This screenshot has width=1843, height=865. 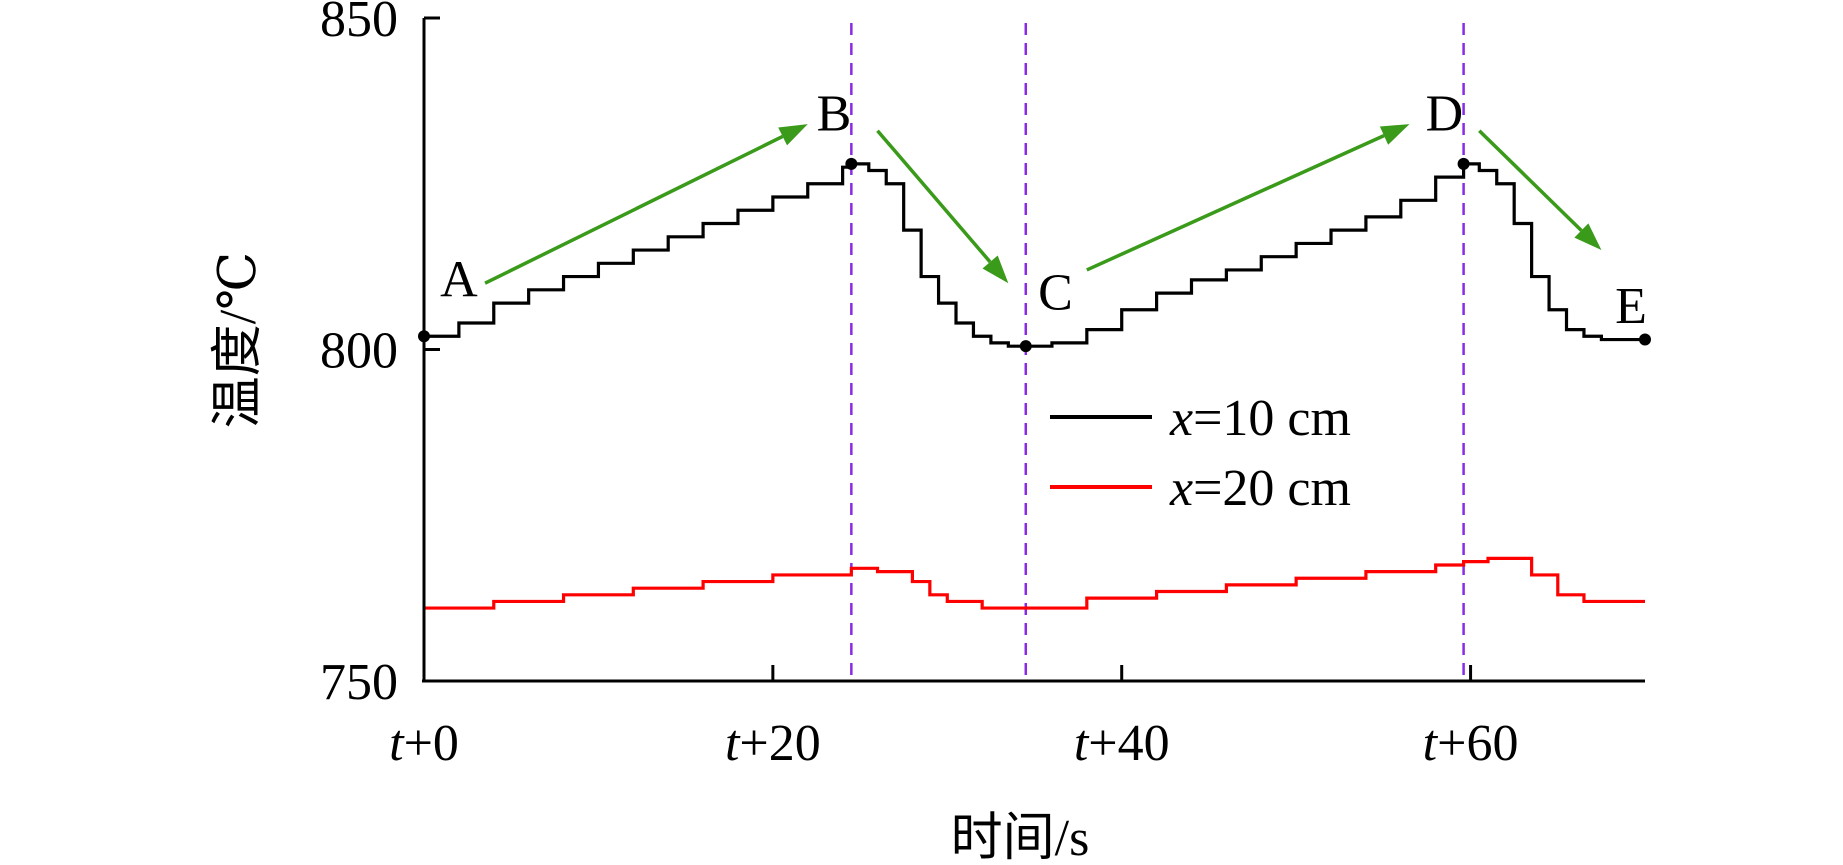 What do you see at coordinates (1043, 204) in the screenshot?
I see `arrow-layer` at bounding box center [1043, 204].